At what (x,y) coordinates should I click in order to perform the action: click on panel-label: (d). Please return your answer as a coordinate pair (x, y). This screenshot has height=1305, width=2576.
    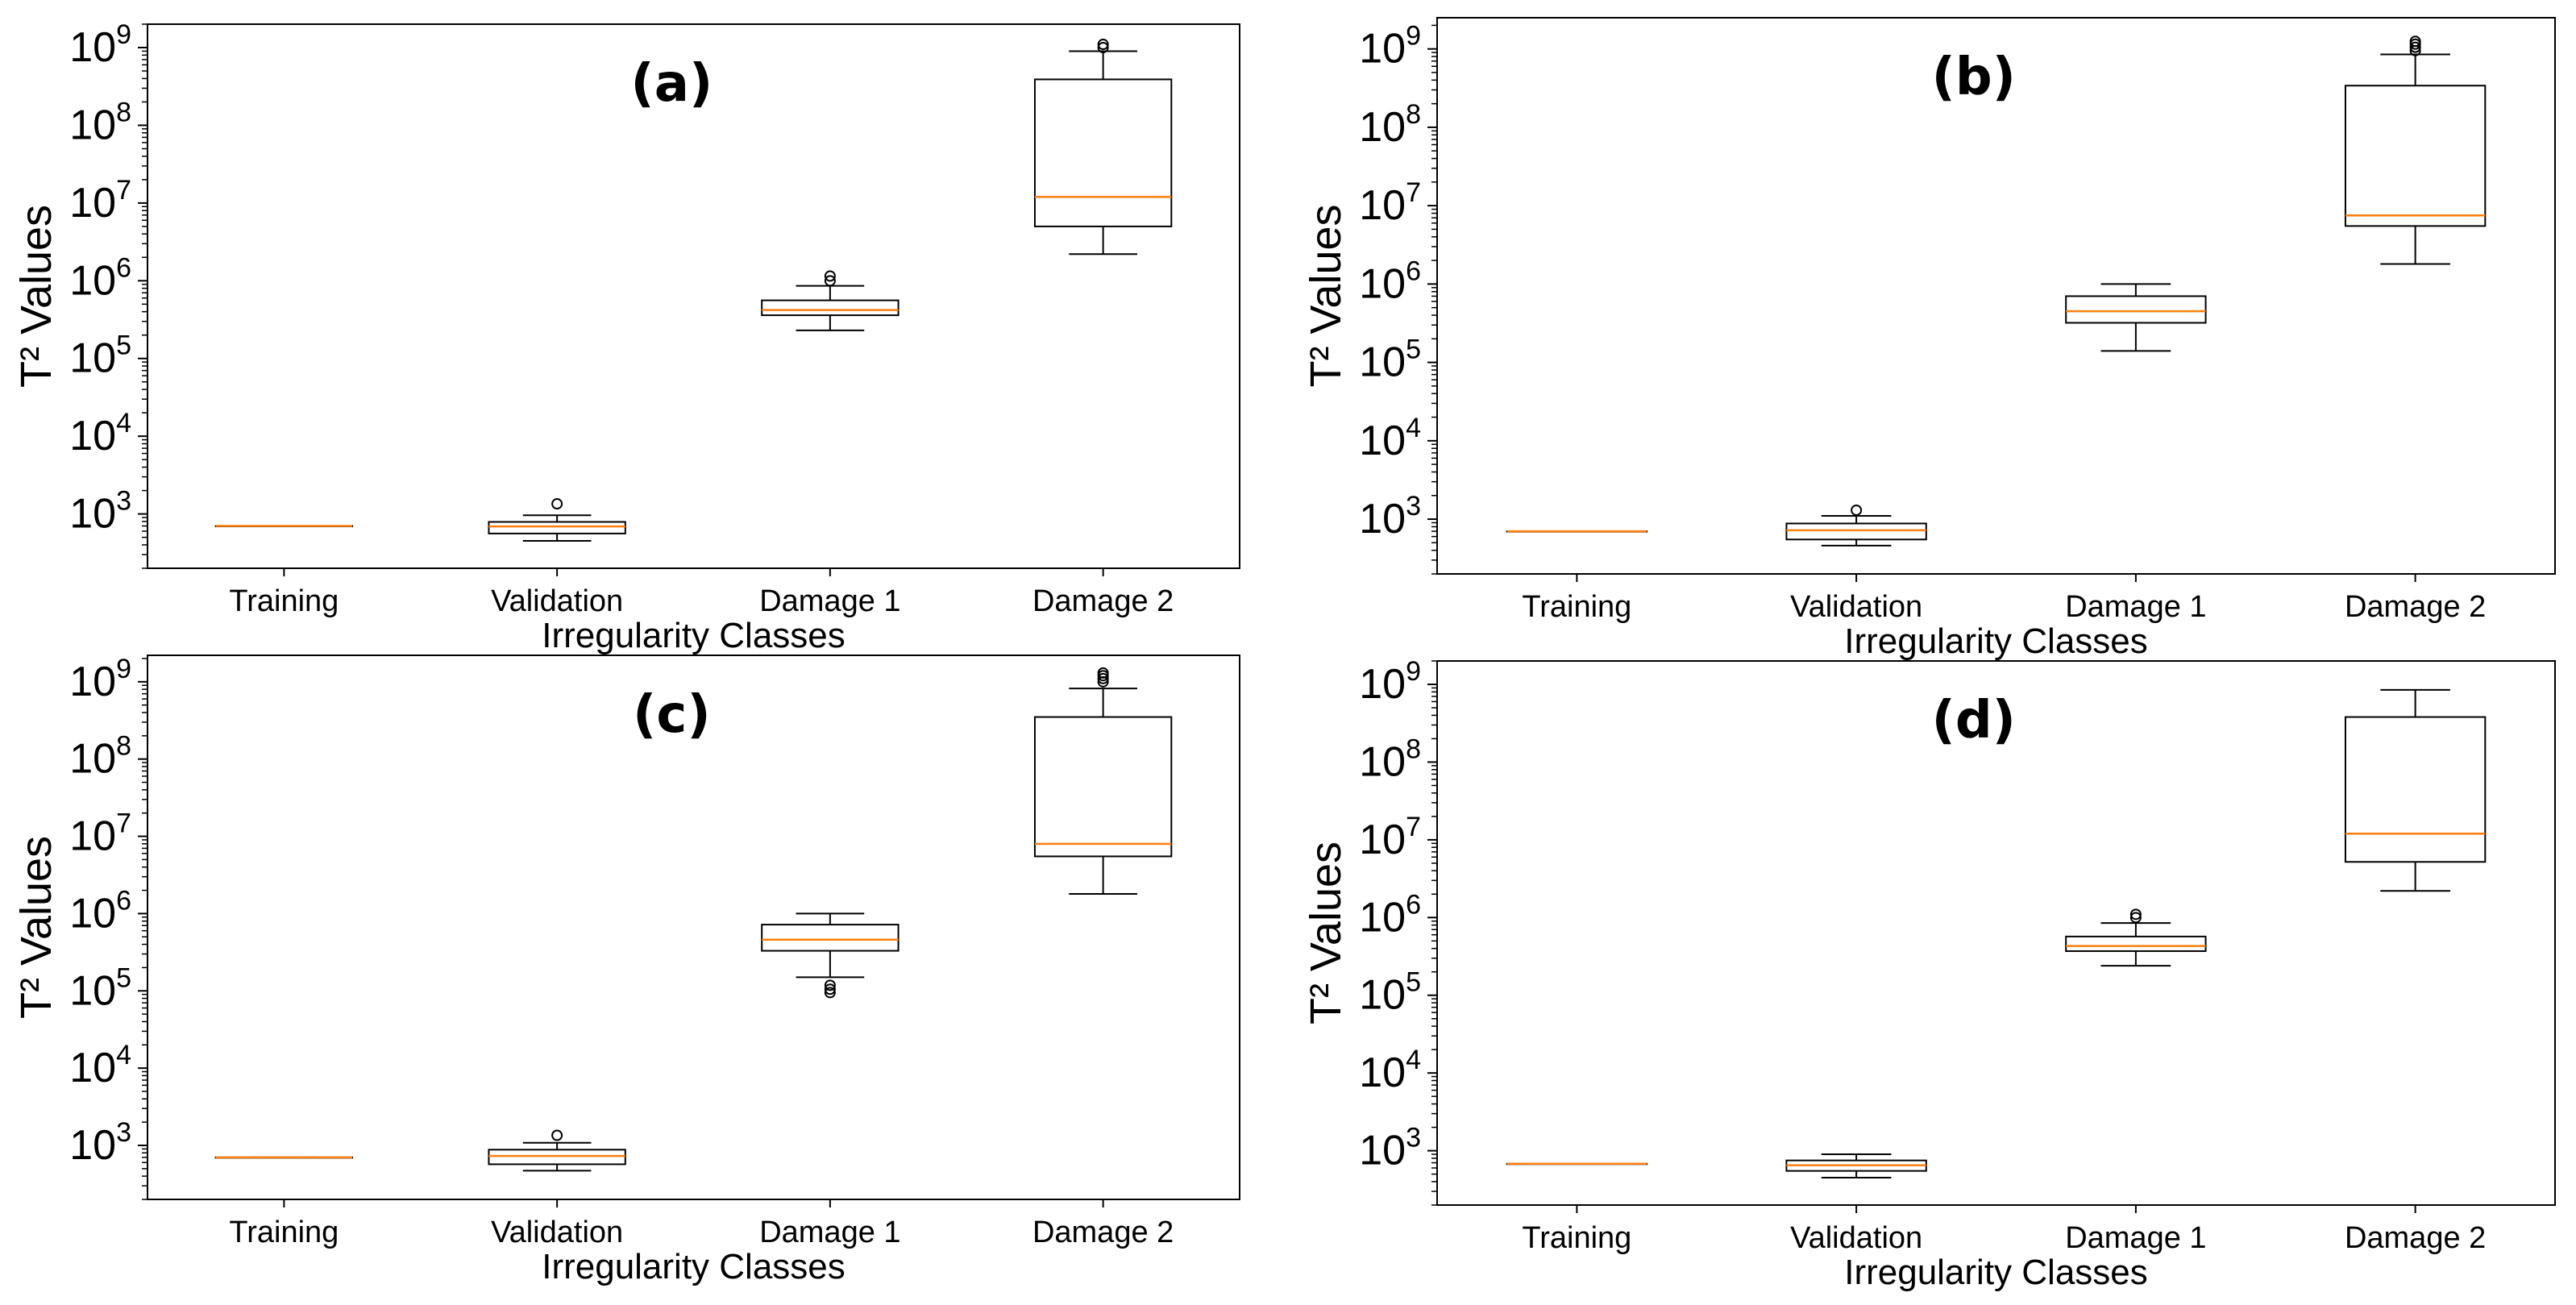
    Looking at the image, I should click on (1974, 720).